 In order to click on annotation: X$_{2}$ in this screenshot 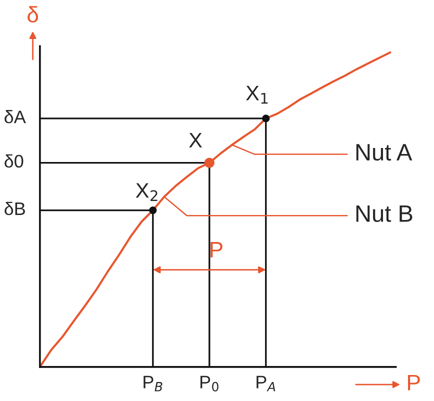, I will do `click(147, 192)`.